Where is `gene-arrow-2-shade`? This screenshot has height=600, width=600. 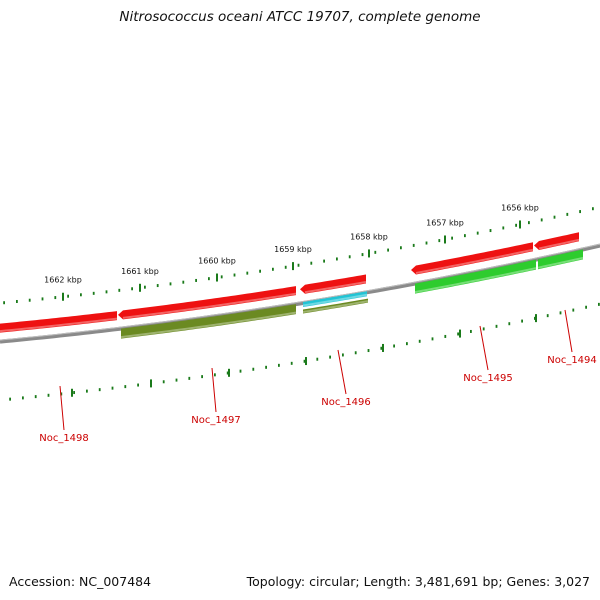
gene-arrow-2-shade is located at coordinates (209, 305).